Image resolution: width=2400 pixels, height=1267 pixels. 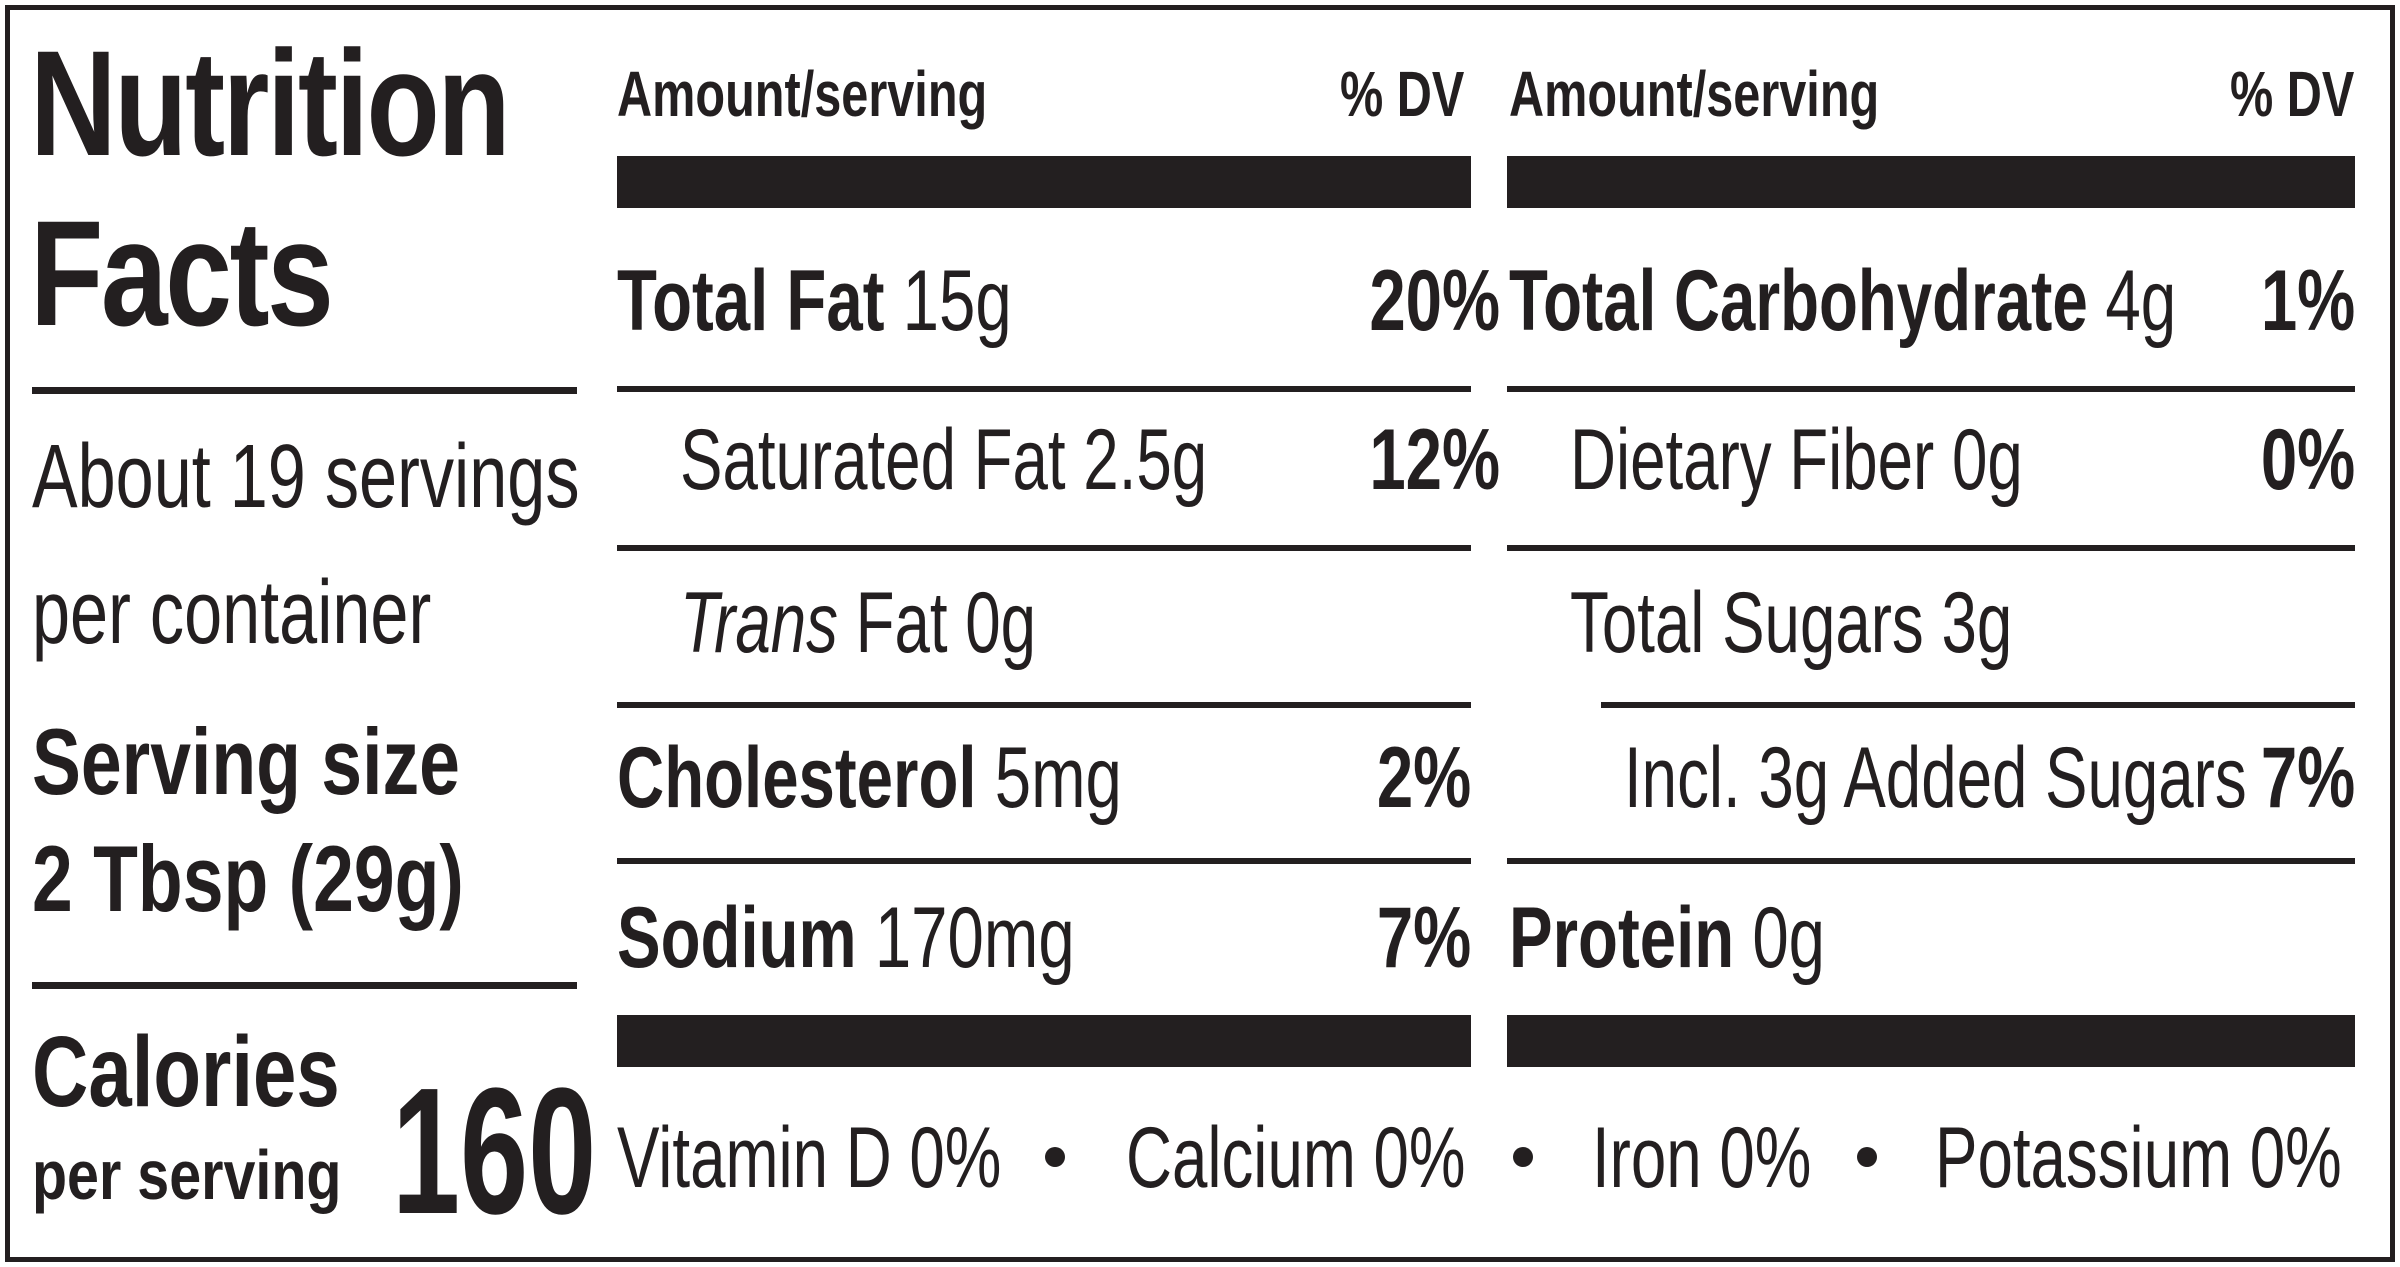 I want to click on servings-per-container-line1: About 19 servings, so click(x=306, y=477).